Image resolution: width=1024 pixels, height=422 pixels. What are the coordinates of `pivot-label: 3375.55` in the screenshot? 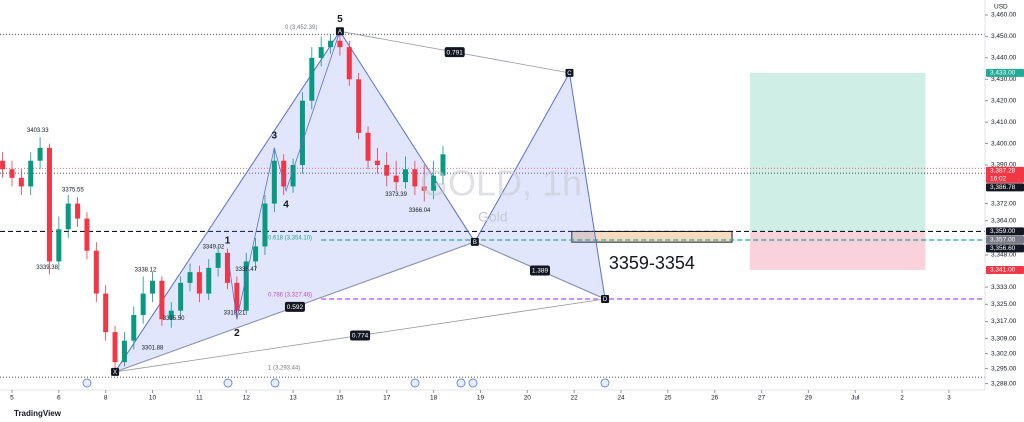 It's located at (73, 191).